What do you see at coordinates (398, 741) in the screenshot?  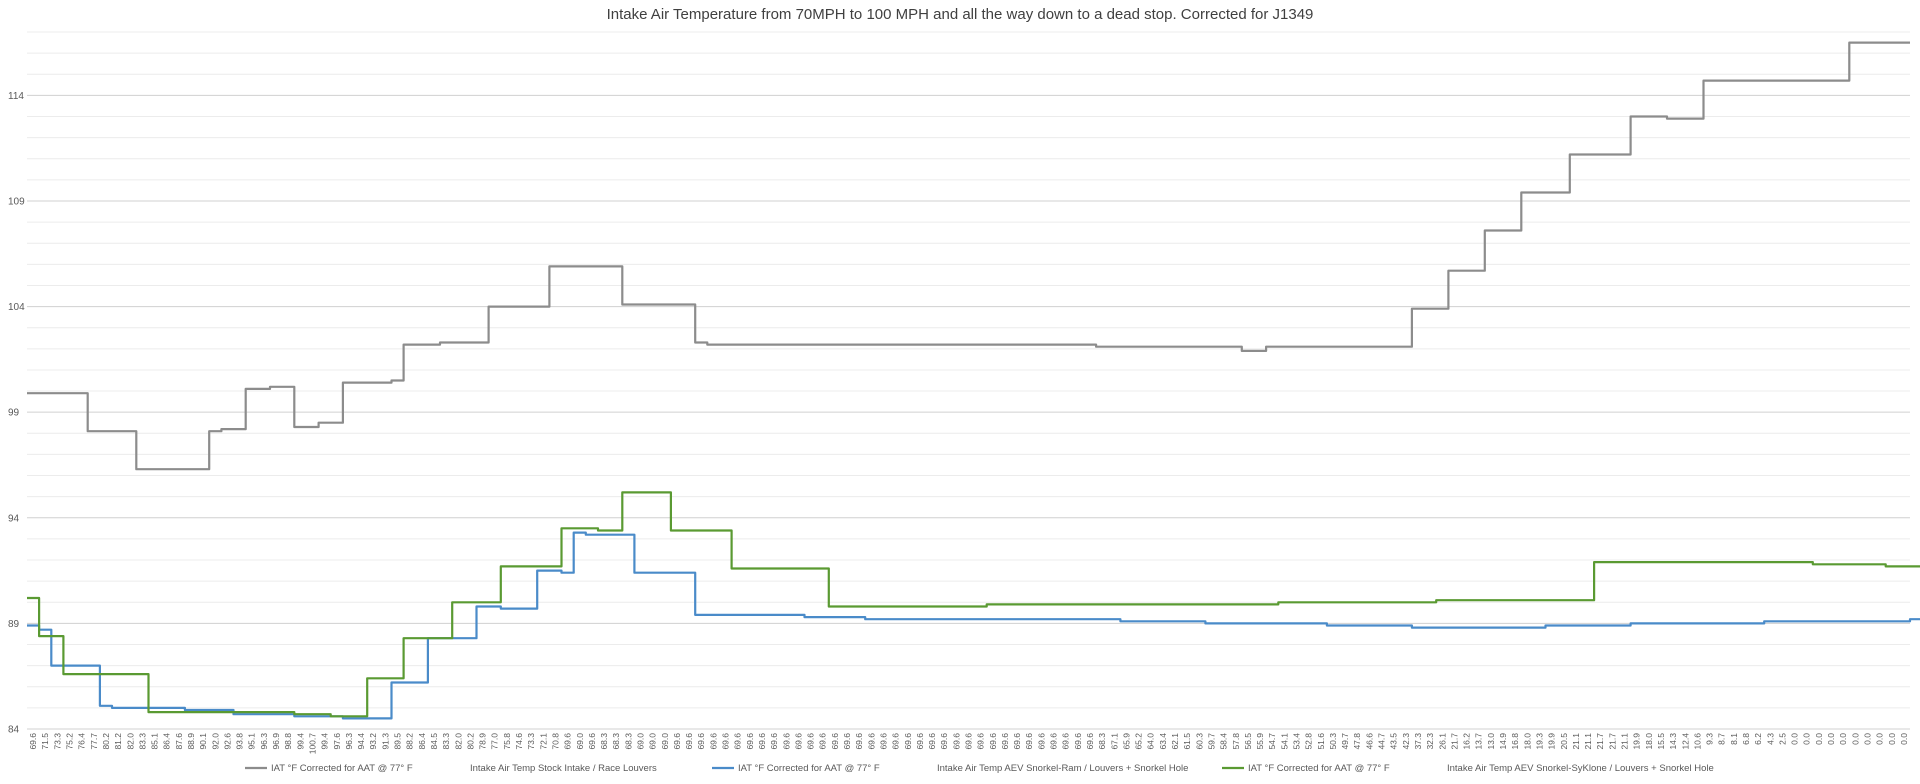 I see `x-tick-label: 89.5` at bounding box center [398, 741].